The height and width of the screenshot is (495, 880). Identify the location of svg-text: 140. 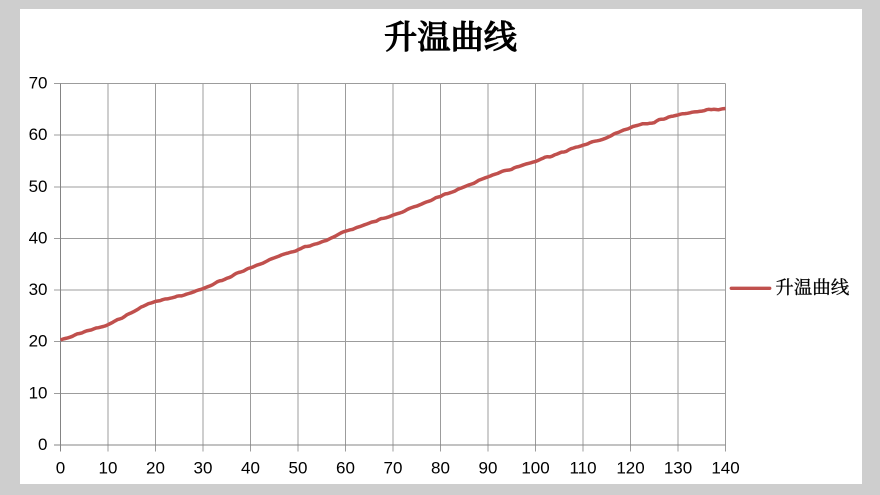
(725, 467).